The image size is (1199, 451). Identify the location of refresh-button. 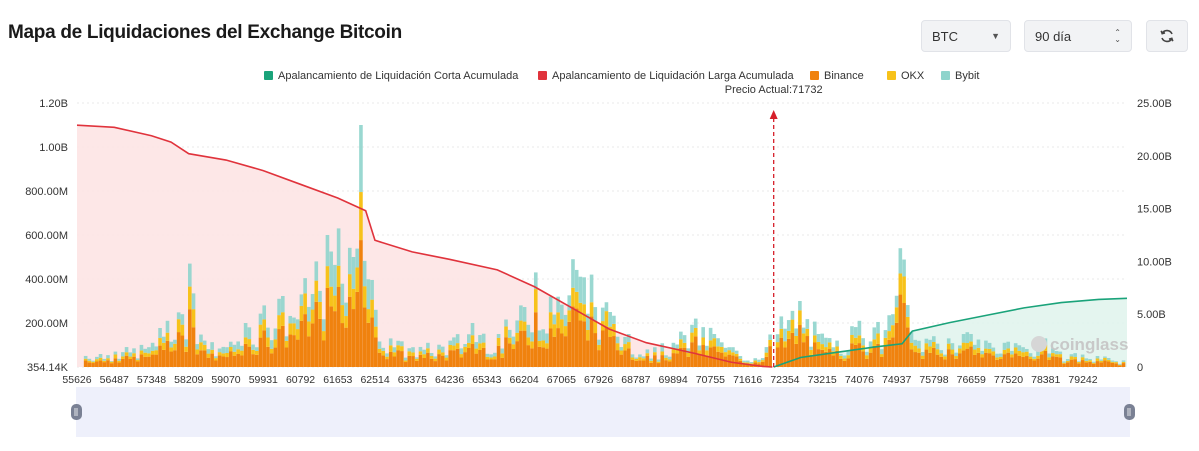
(1167, 36).